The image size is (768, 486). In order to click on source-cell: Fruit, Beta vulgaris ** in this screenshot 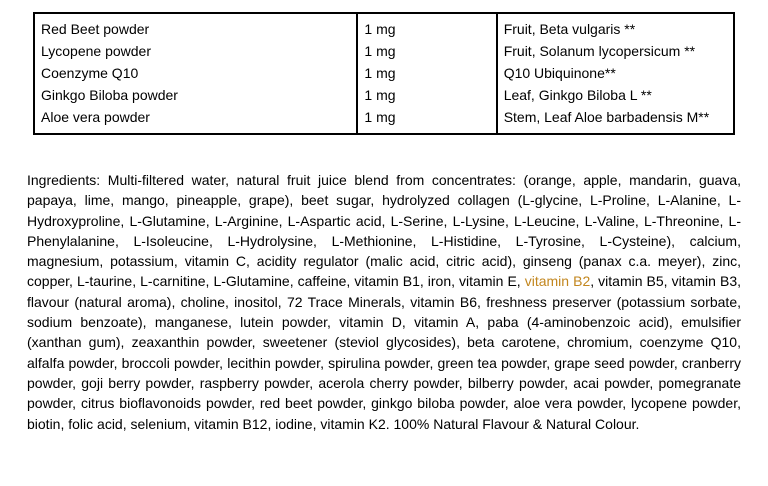, I will do `click(569, 29)`.